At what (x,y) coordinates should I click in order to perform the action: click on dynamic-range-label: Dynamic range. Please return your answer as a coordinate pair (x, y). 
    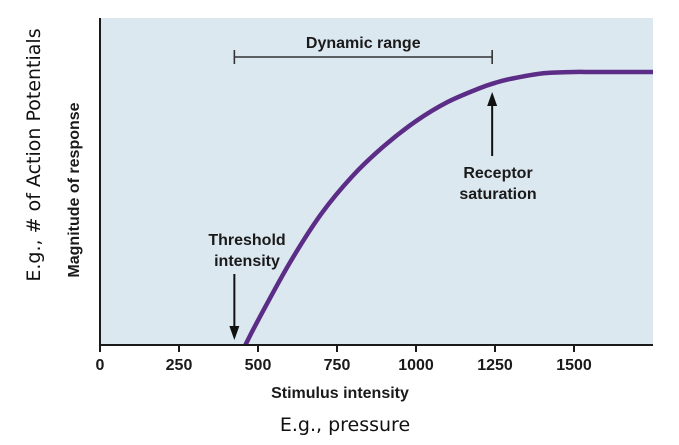
    Looking at the image, I should click on (363, 43).